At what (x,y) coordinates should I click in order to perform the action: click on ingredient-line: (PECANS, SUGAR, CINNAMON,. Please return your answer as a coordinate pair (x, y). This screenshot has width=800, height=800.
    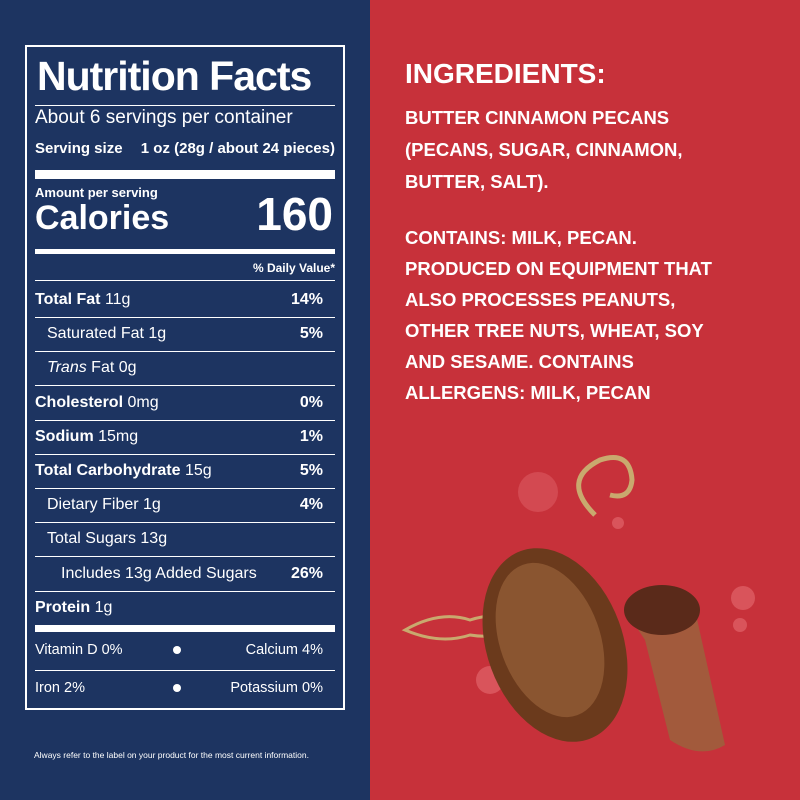
    Looking at the image, I should click on (544, 149).